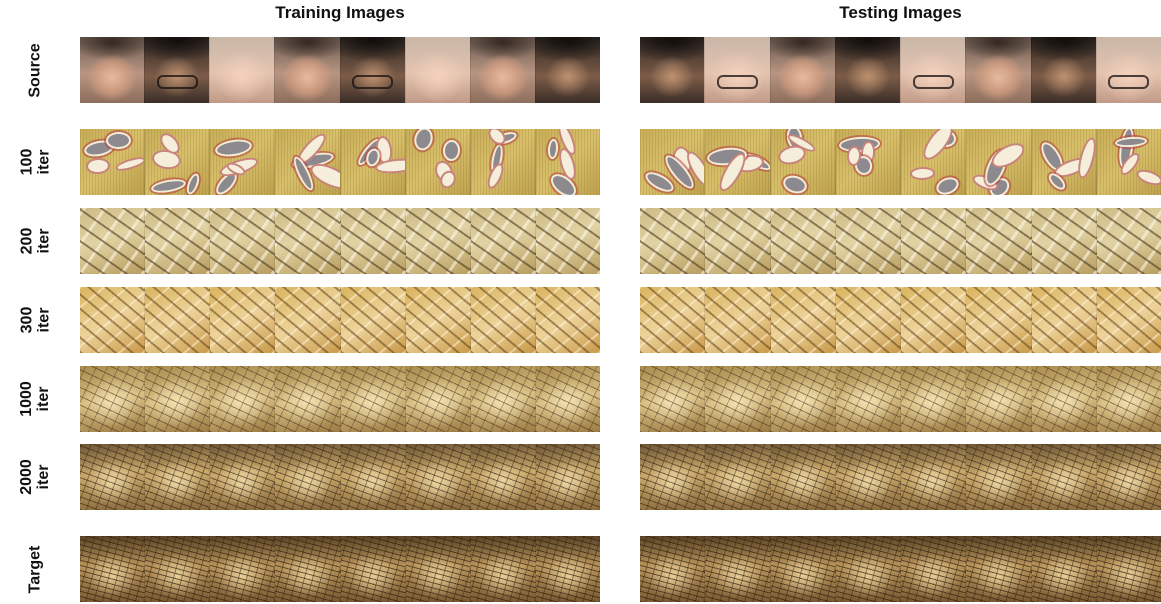 The image size is (1161, 604). I want to click on testing-strip-iter200, so click(900, 241).